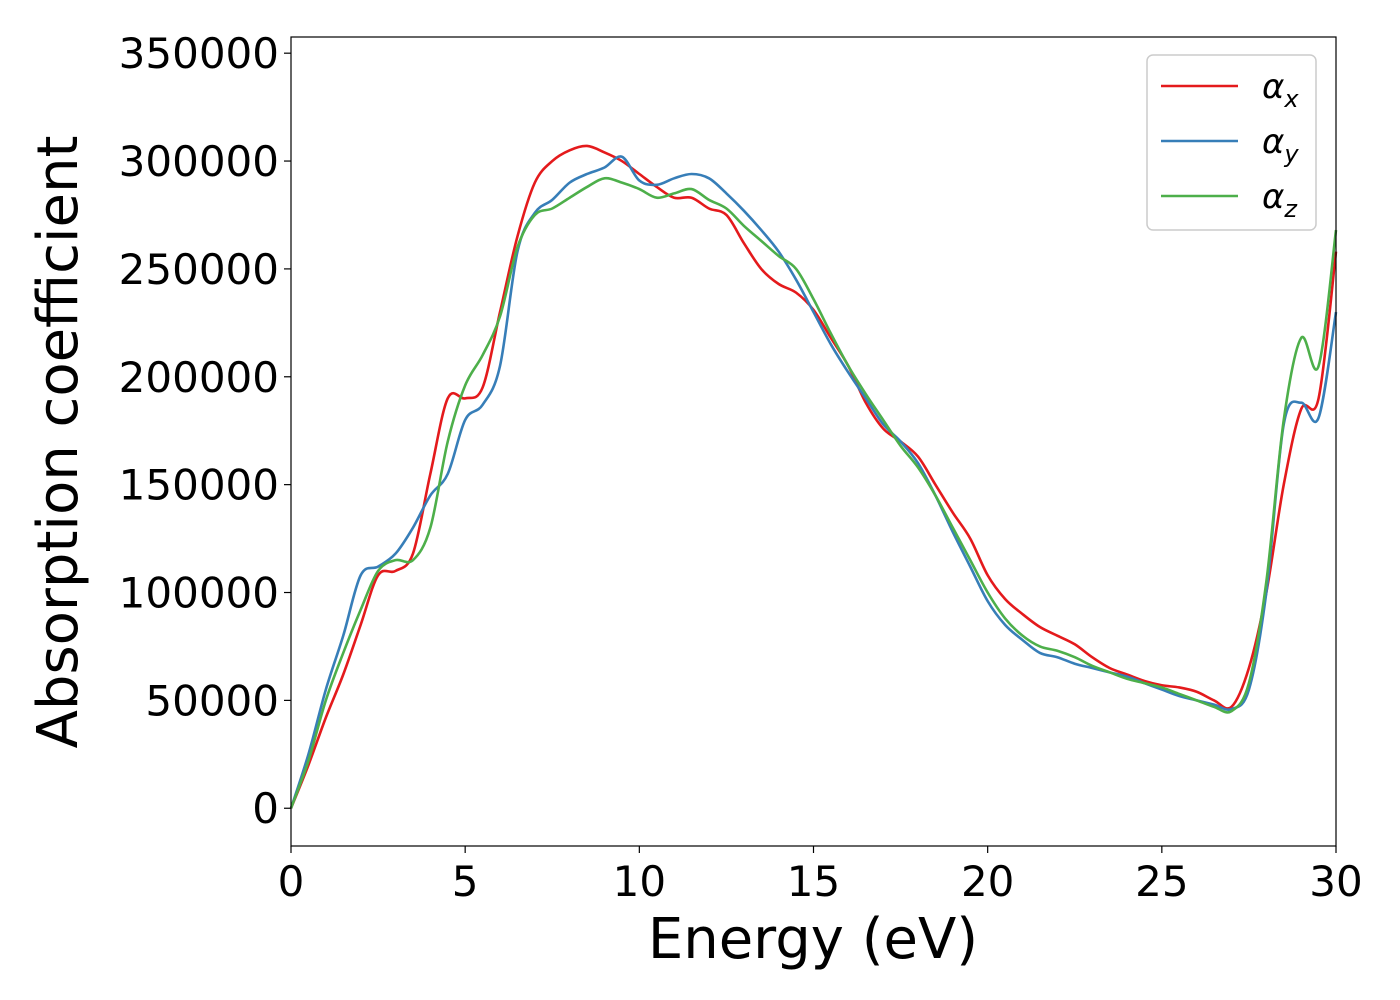 This screenshot has height=1000, width=1400. I want to click on x-tick-label: 0, so click(291, 881).